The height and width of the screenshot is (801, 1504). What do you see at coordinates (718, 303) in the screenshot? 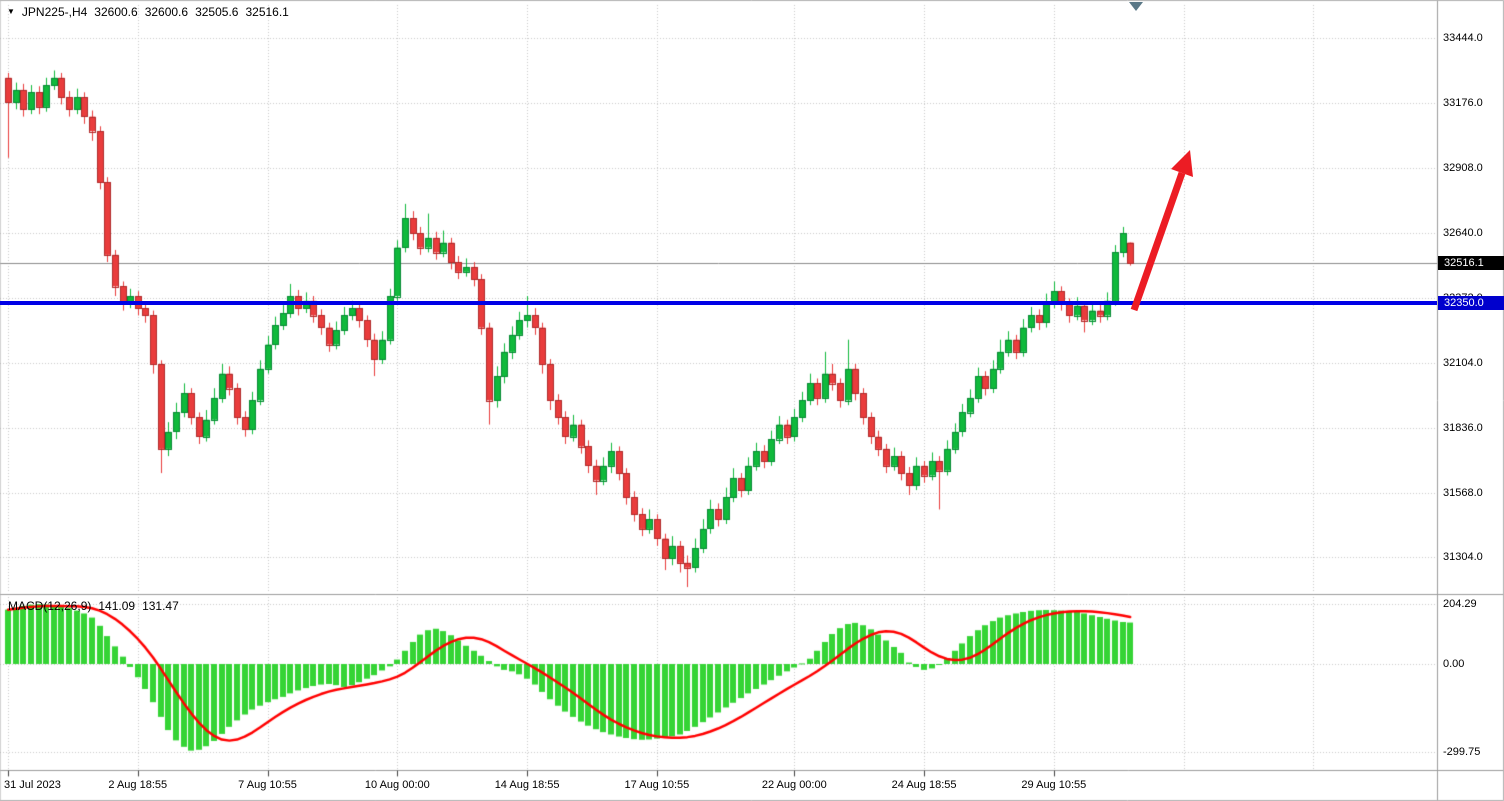
I see `support-horizontal-line` at bounding box center [718, 303].